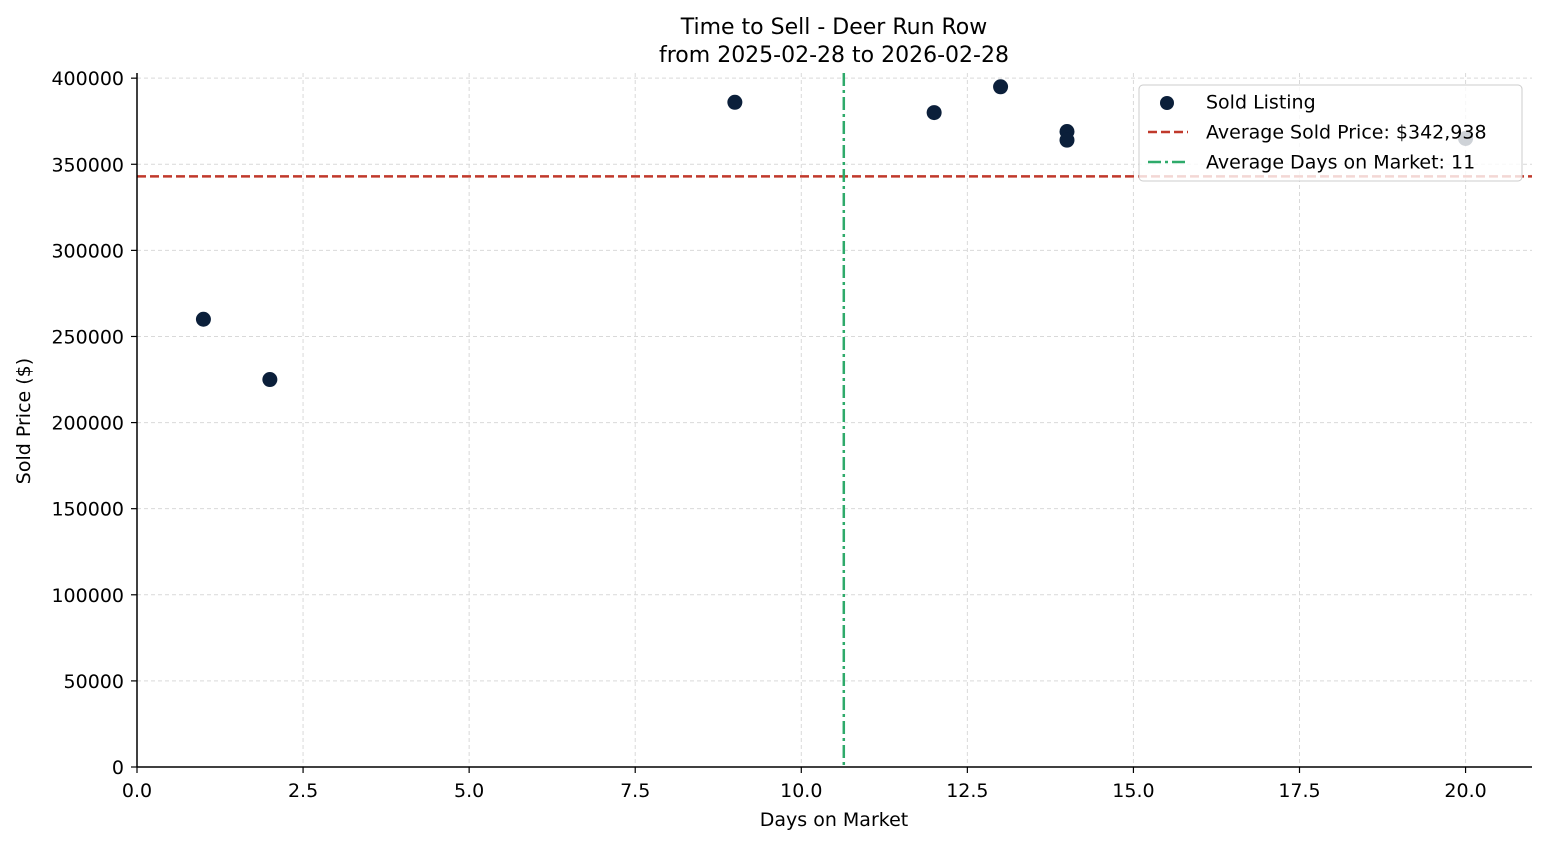  What do you see at coordinates (834, 27) in the screenshot?
I see `chart-title: Time to Sell - Deer Run Row` at bounding box center [834, 27].